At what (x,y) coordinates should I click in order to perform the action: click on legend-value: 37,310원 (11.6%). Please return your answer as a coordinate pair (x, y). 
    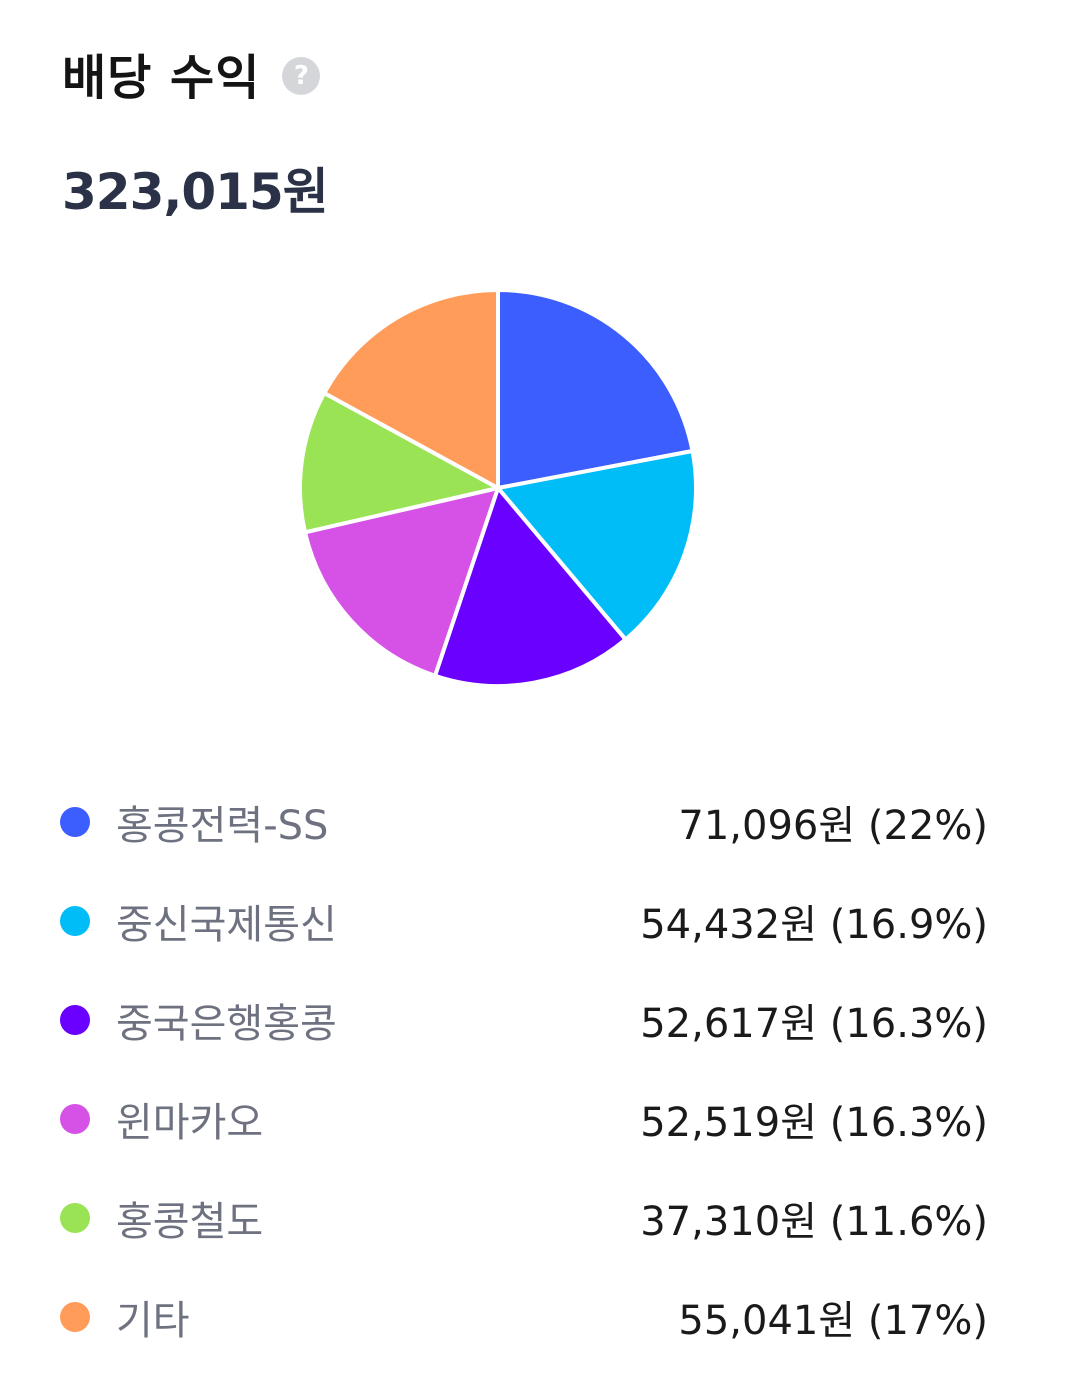
    Looking at the image, I should click on (814, 1218).